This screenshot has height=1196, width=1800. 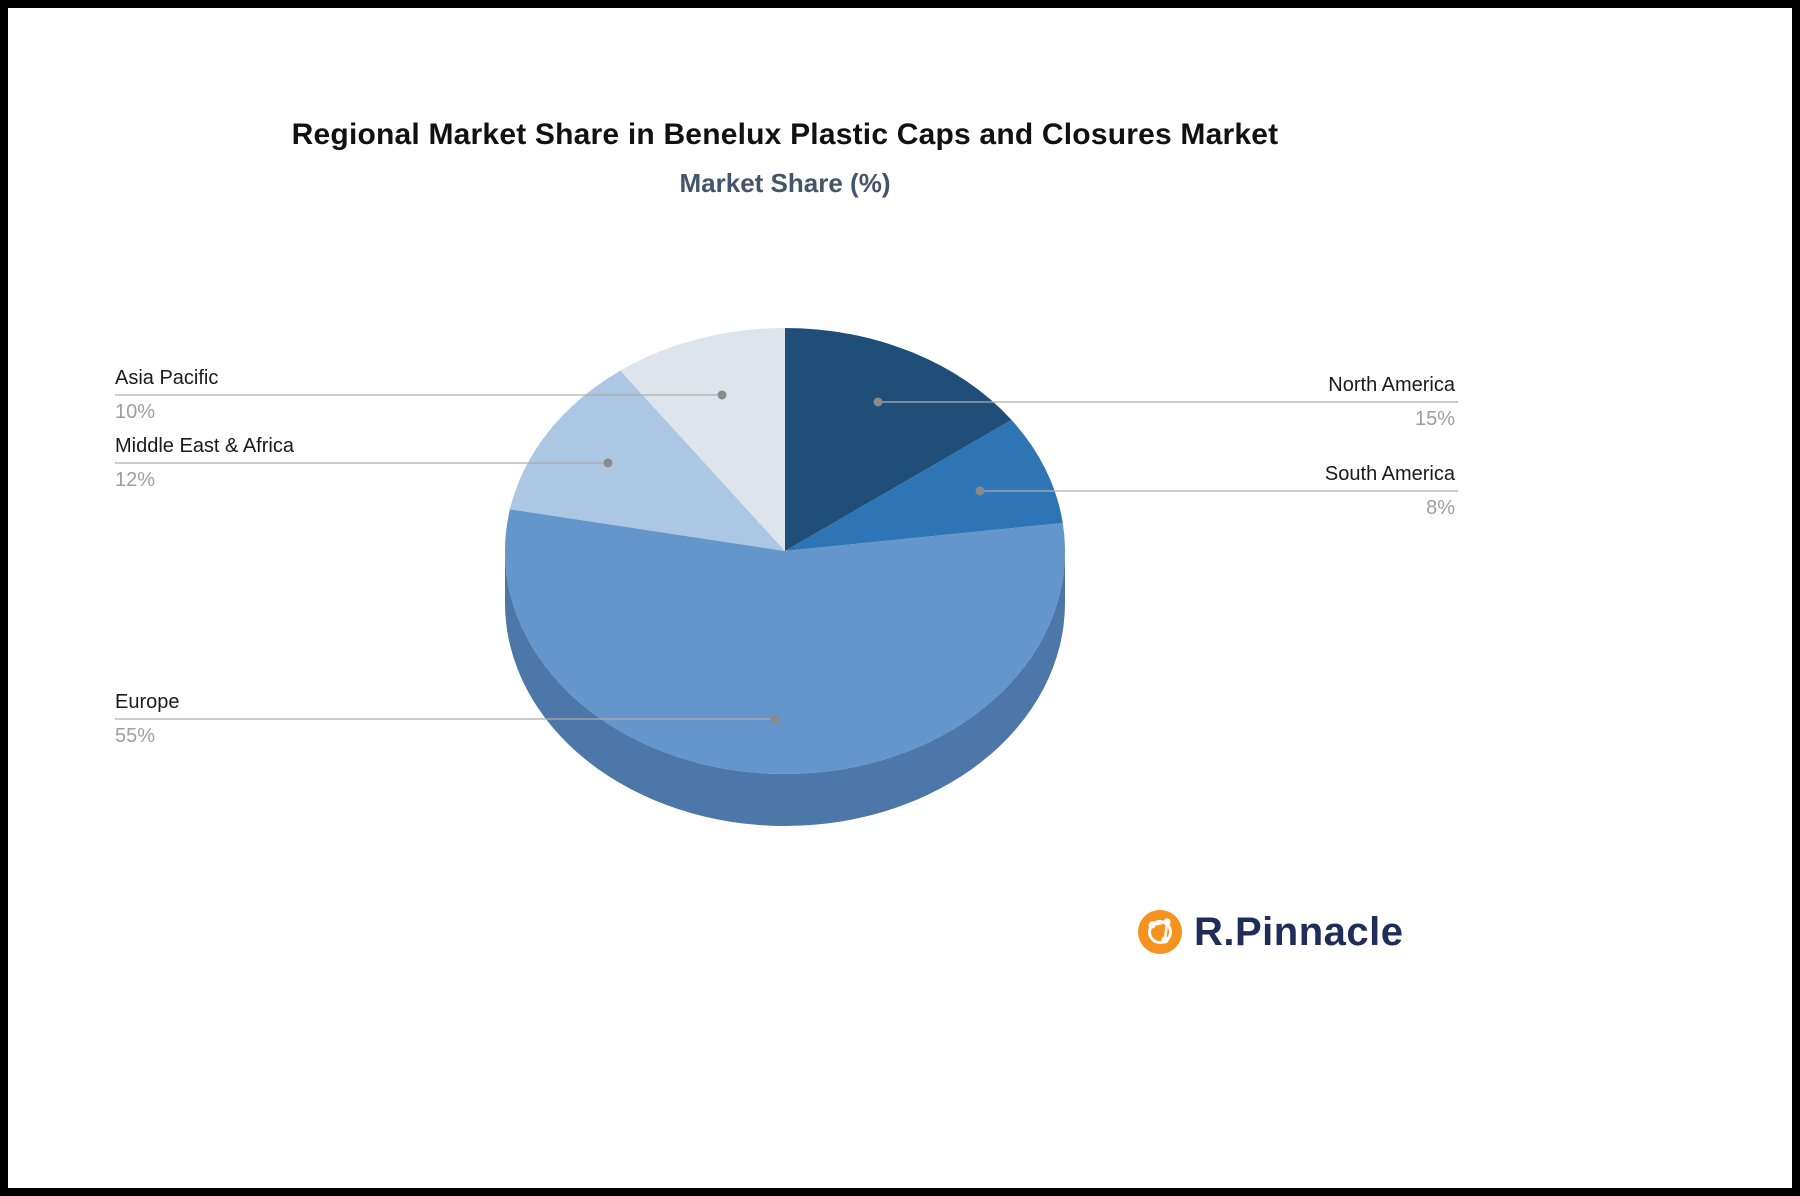 What do you see at coordinates (166, 395) in the screenshot?
I see `callout-asia-pacific: Asia Pacific 10%` at bounding box center [166, 395].